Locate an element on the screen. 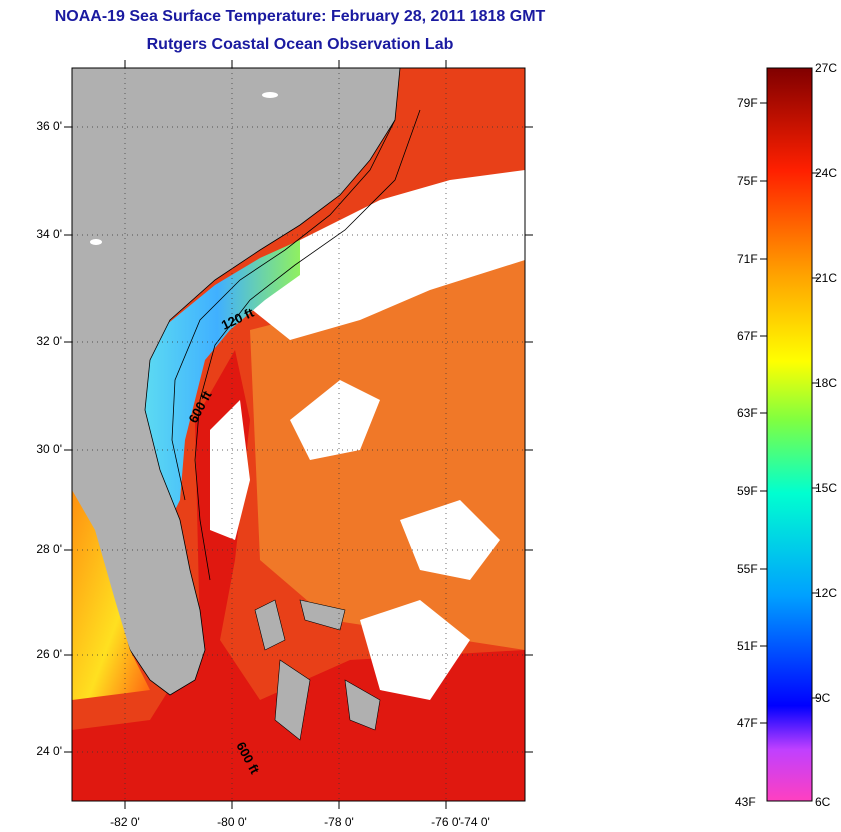  colorbar-f-label: 59F is located at coordinates (747, 491).